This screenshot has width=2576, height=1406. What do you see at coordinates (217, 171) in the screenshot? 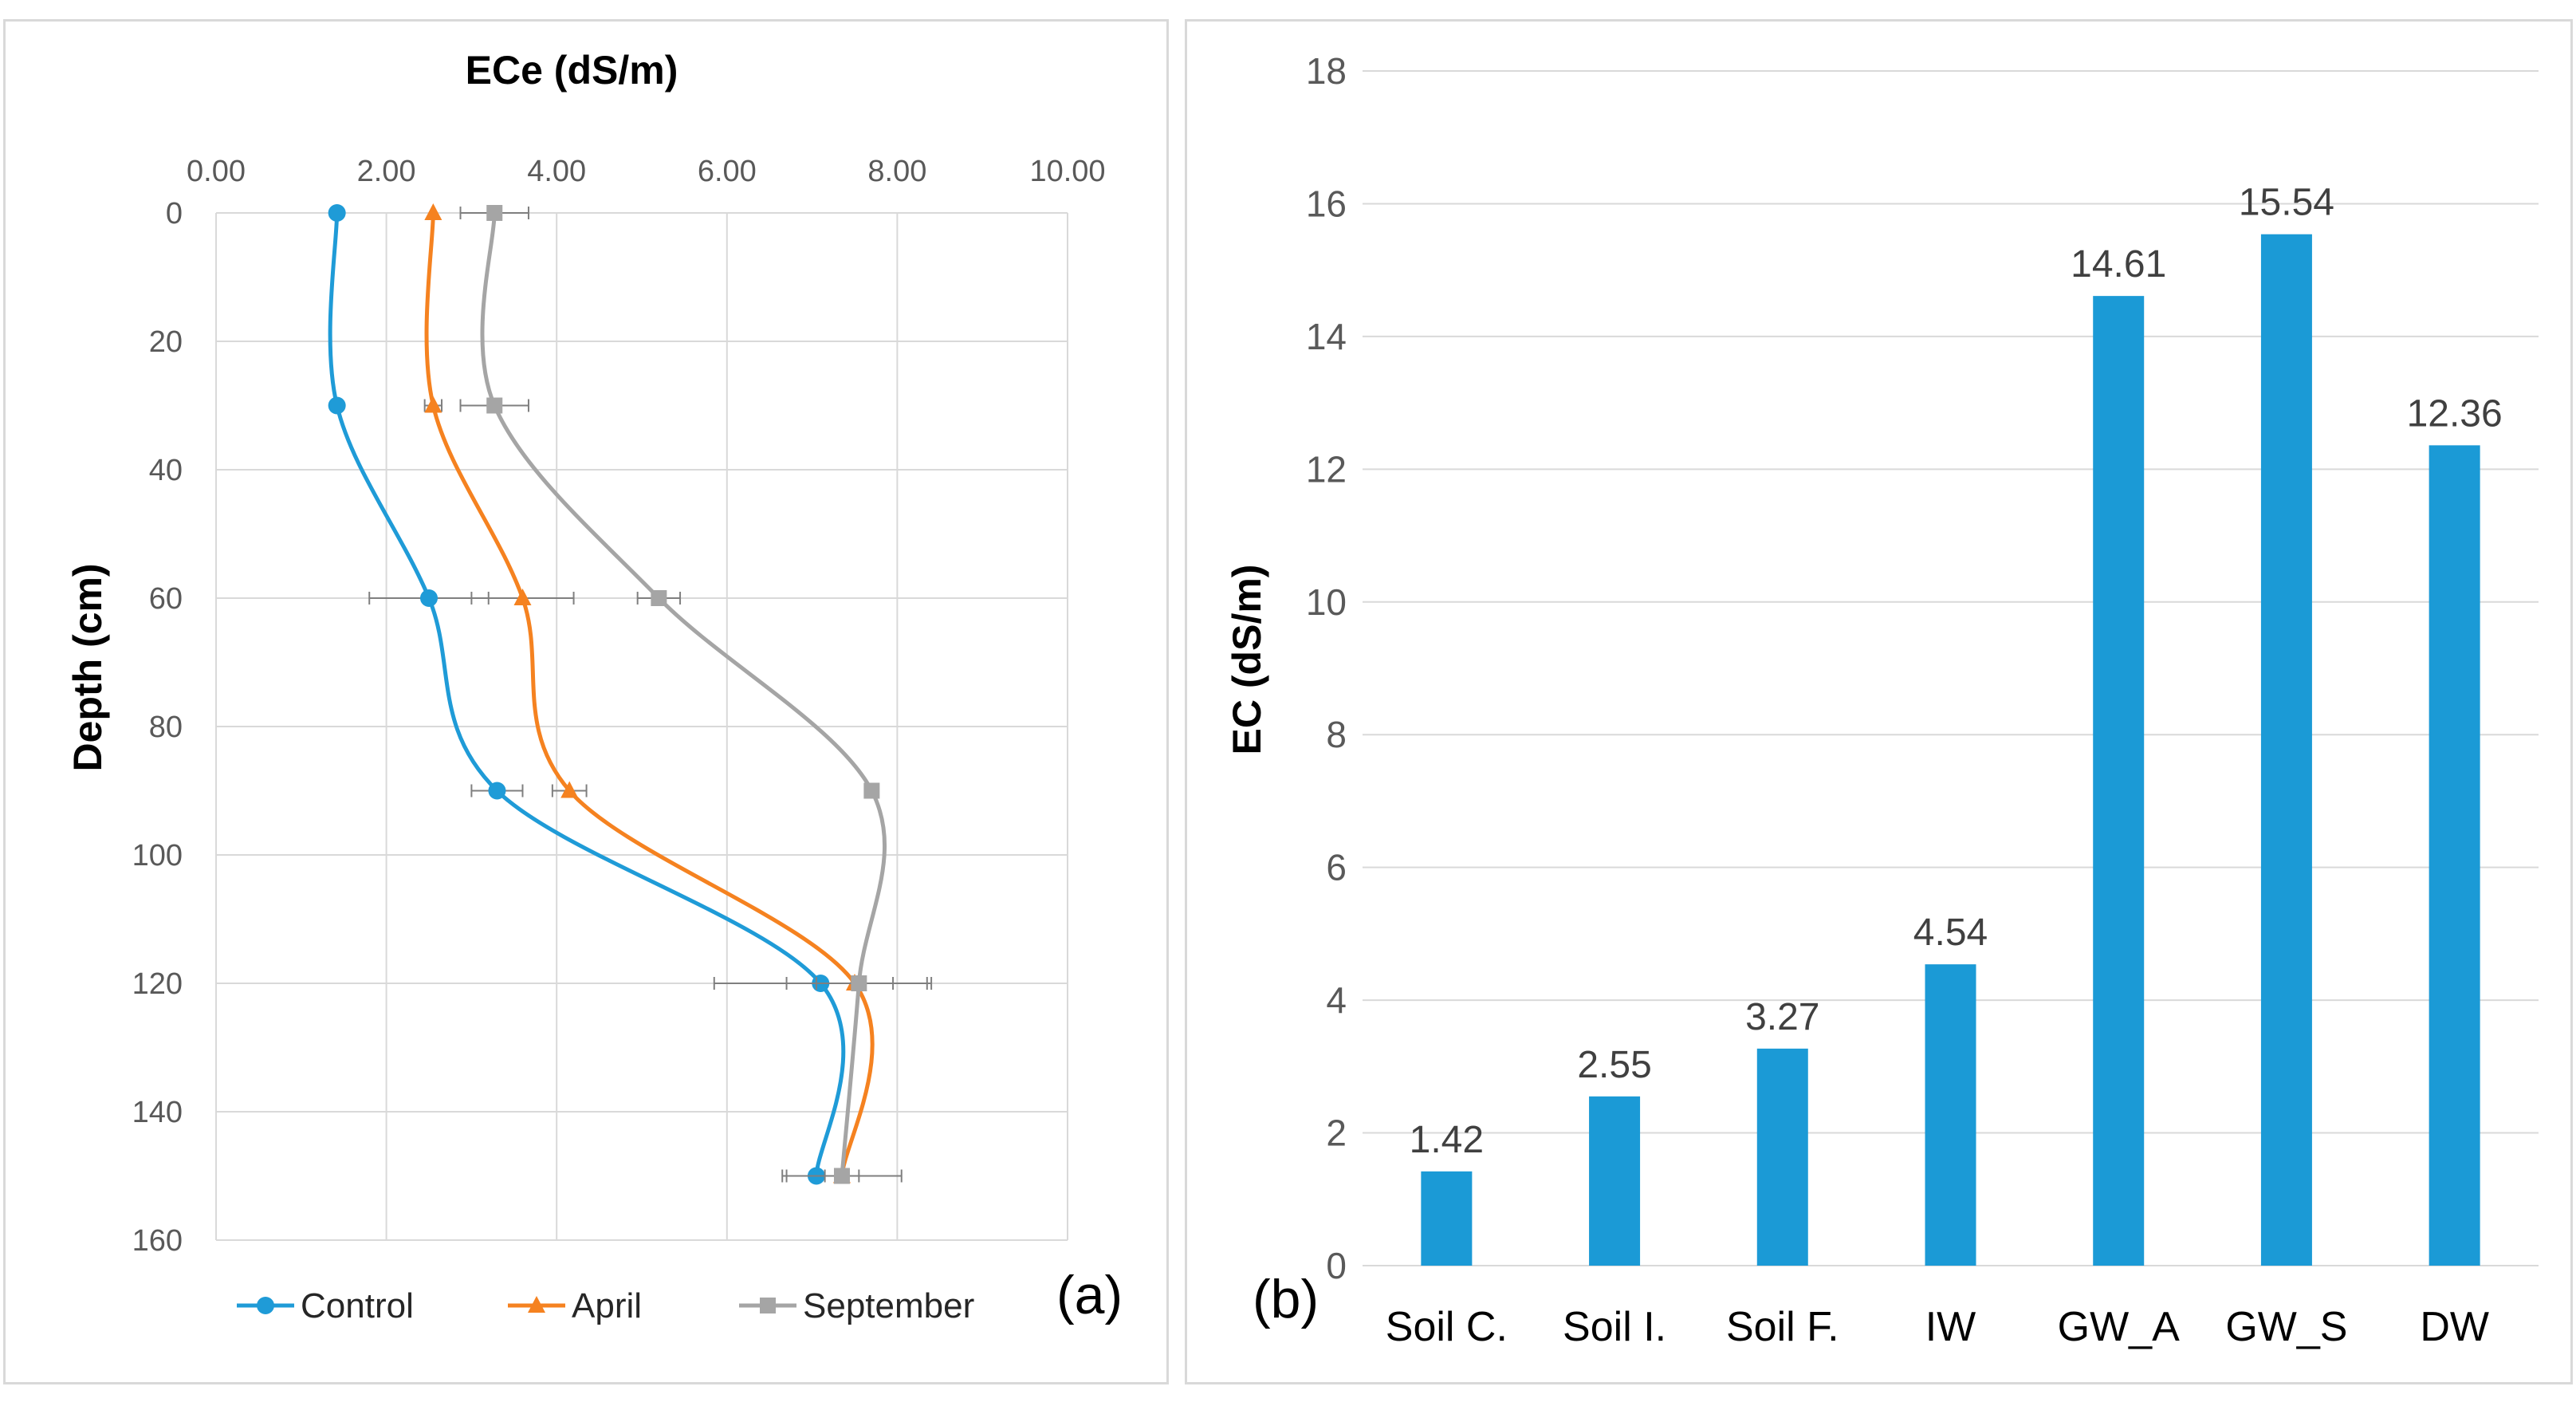
I see `x-tick-label: 0.00` at bounding box center [217, 171].